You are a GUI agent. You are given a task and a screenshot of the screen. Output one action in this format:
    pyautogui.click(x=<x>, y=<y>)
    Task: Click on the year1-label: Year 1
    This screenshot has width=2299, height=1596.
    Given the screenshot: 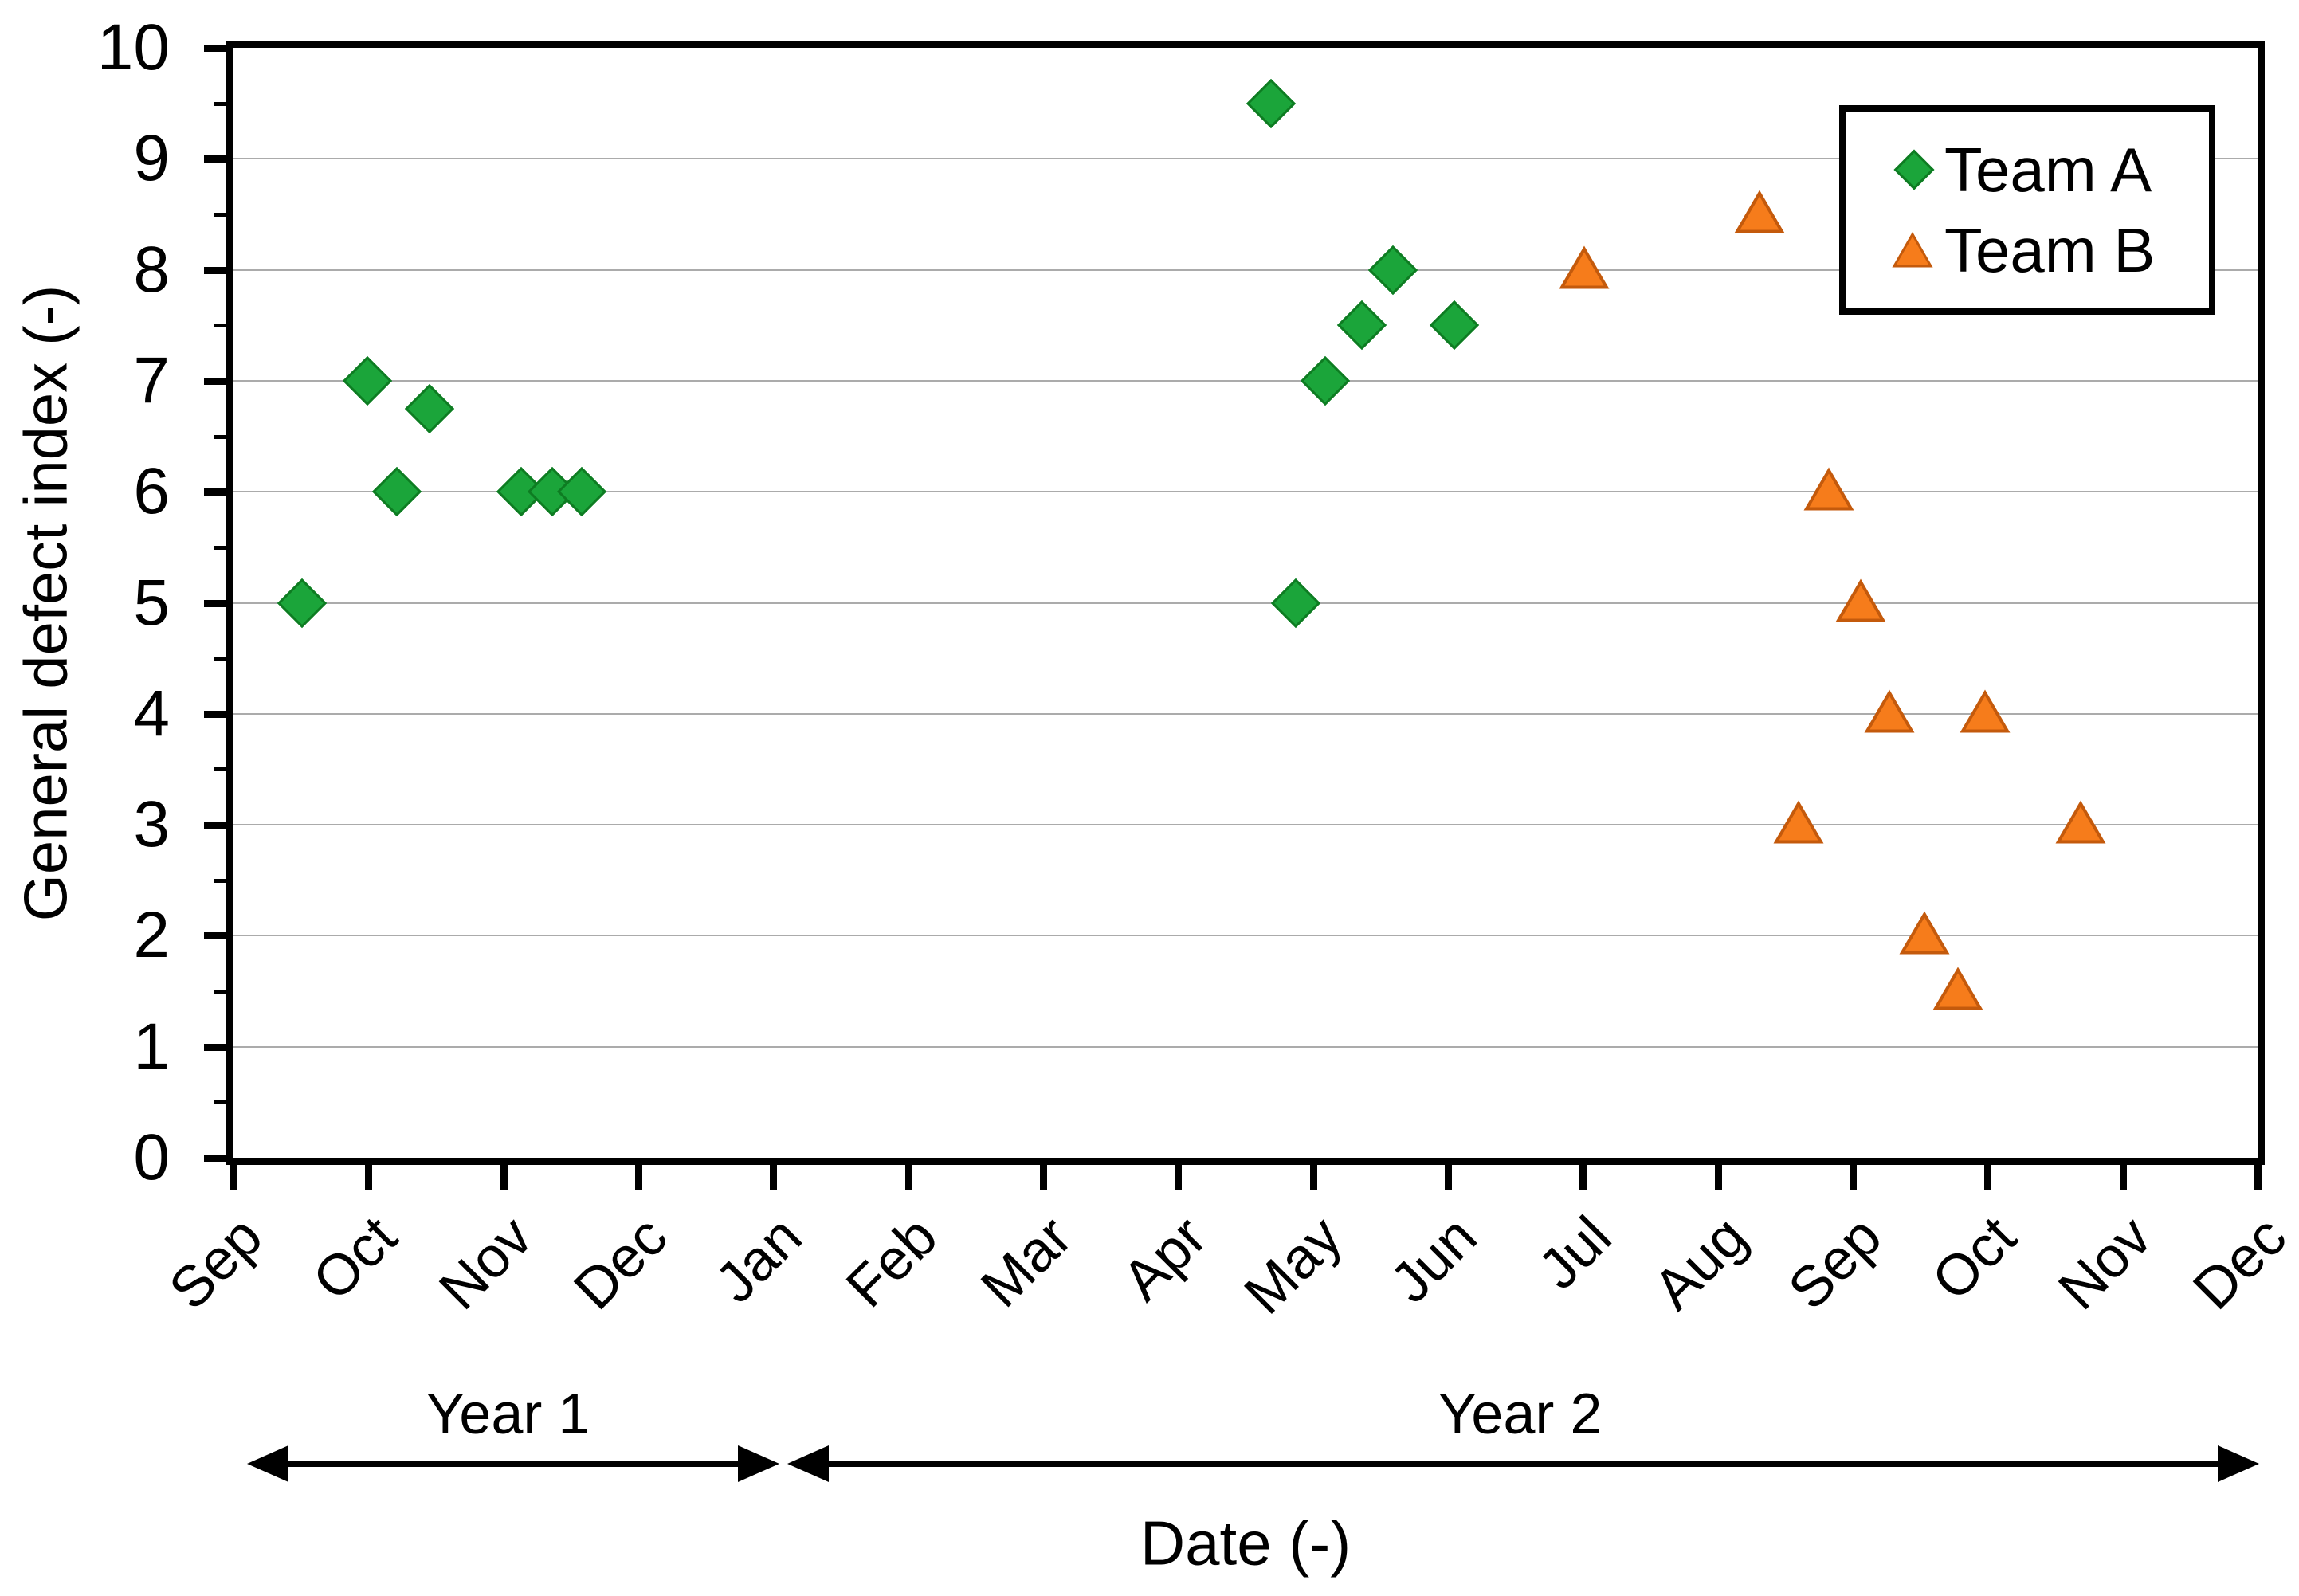 What is the action you would take?
    pyautogui.click(x=508, y=1414)
    